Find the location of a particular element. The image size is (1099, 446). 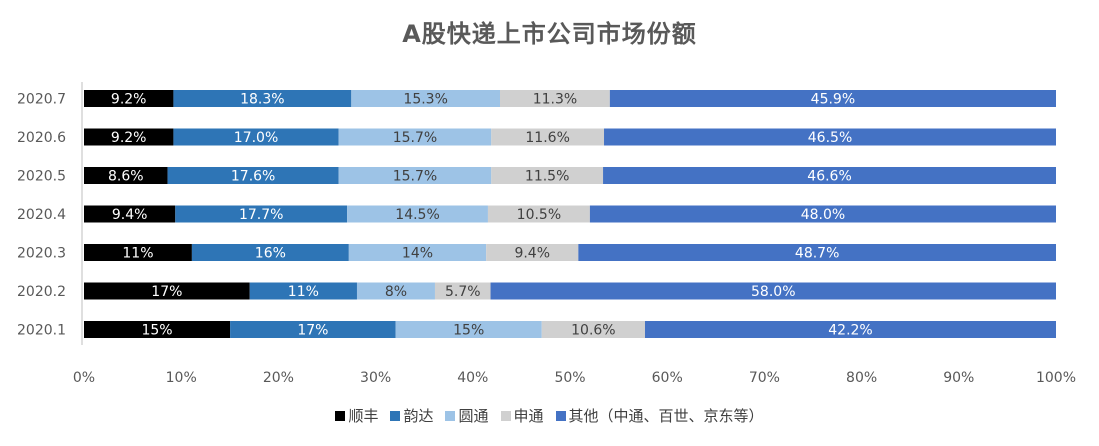

data-label: 17.7% is located at coordinates (261, 215).